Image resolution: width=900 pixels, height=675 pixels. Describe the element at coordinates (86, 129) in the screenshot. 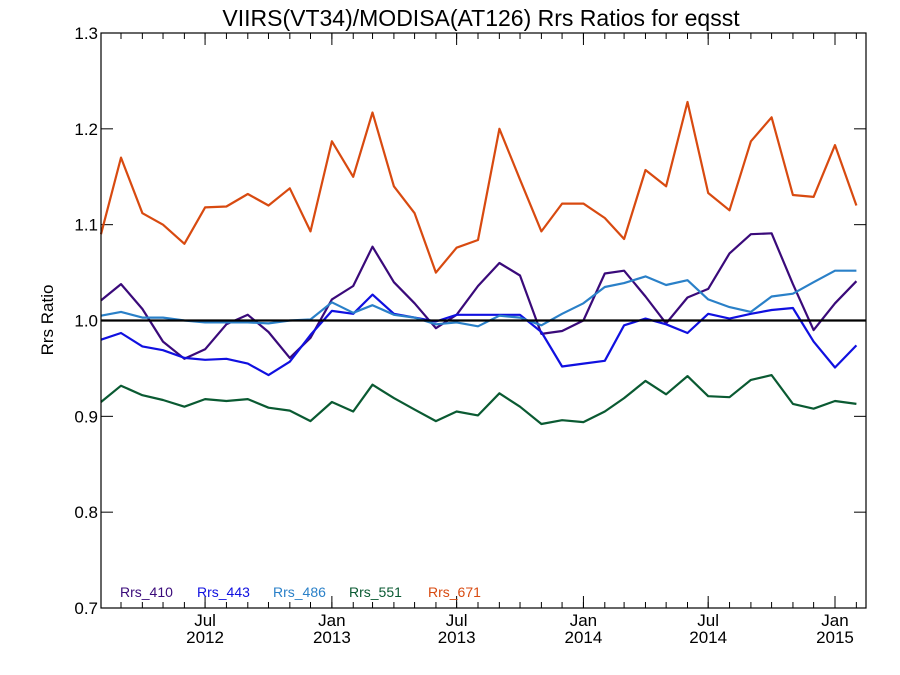

I see `y-tick-label: 1.2` at that location.